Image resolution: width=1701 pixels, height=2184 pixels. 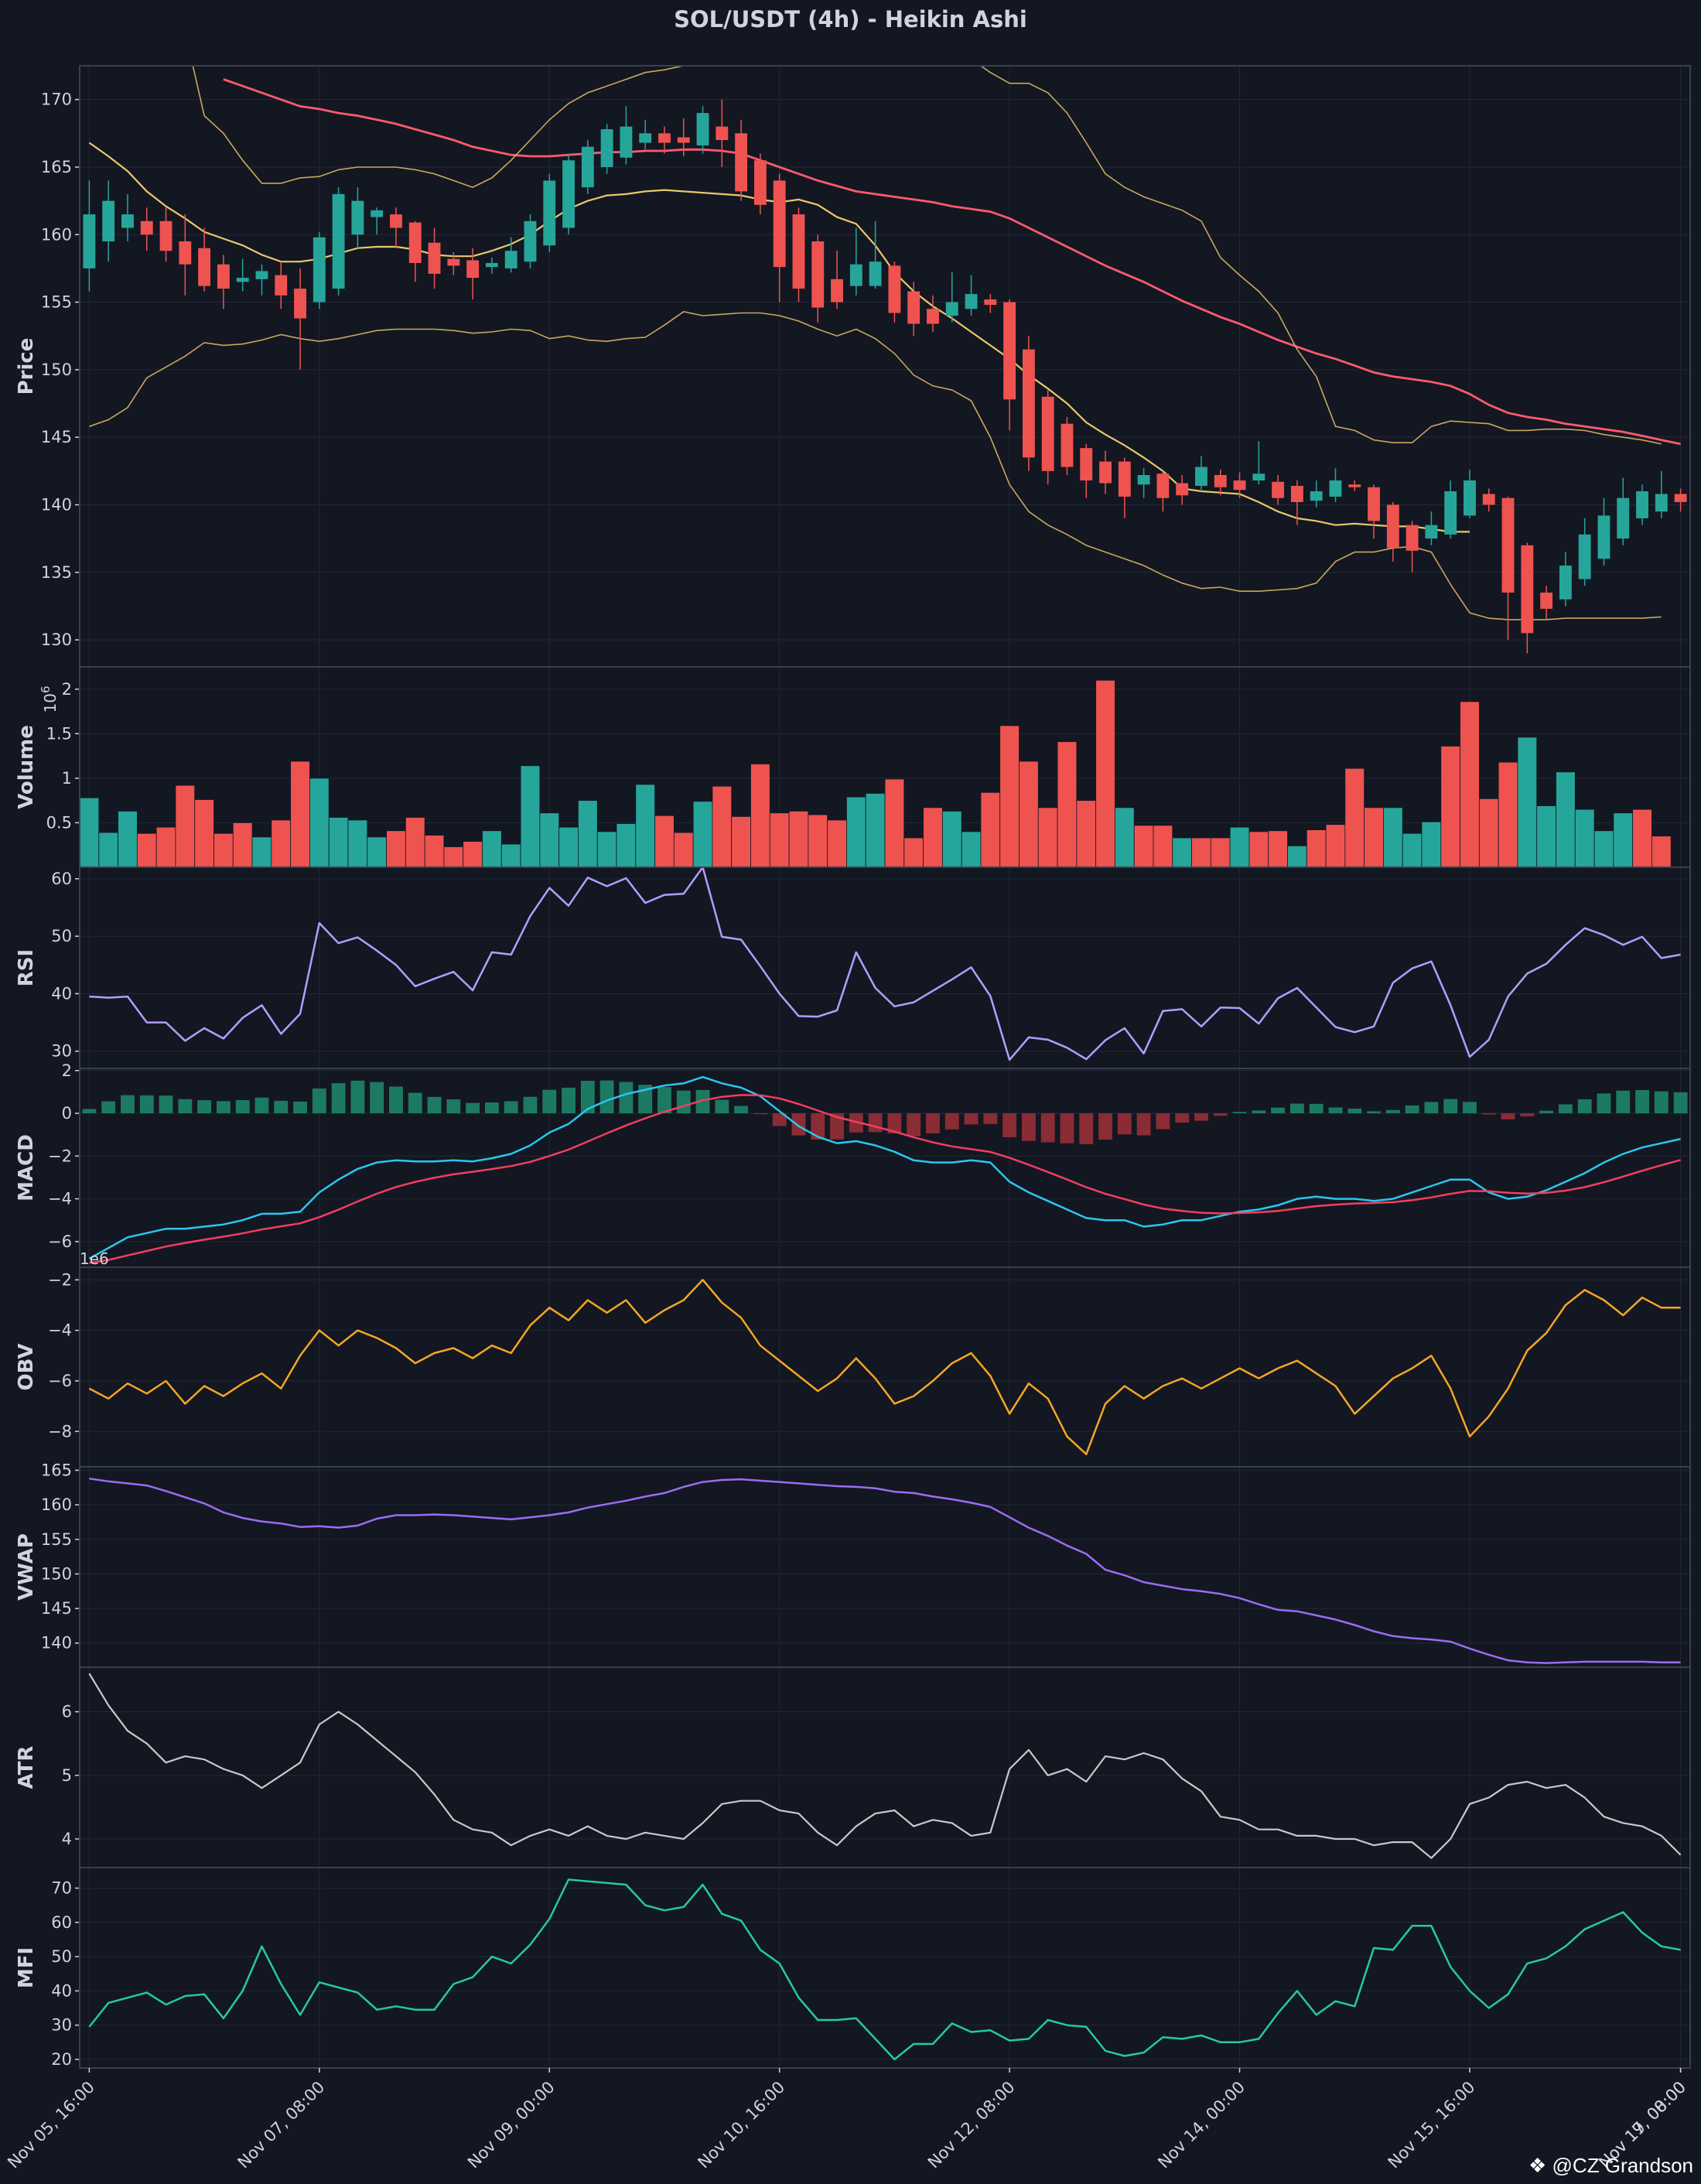 What do you see at coordinates (67, 1113) in the screenshot?
I see `macd-tick-label: 0` at bounding box center [67, 1113].